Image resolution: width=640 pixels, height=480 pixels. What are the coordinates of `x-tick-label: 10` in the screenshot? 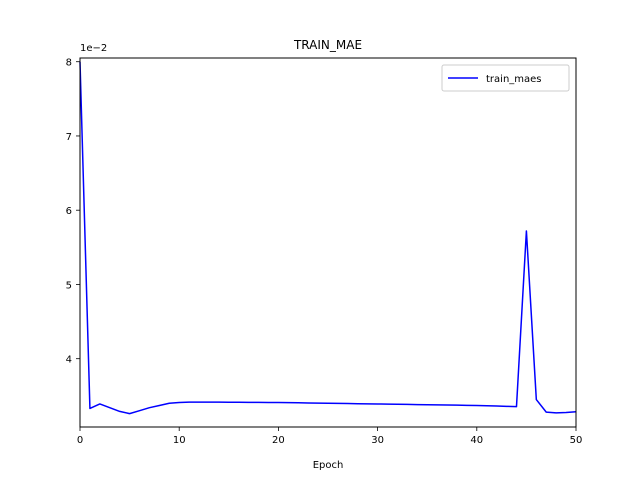 It's located at (179, 440).